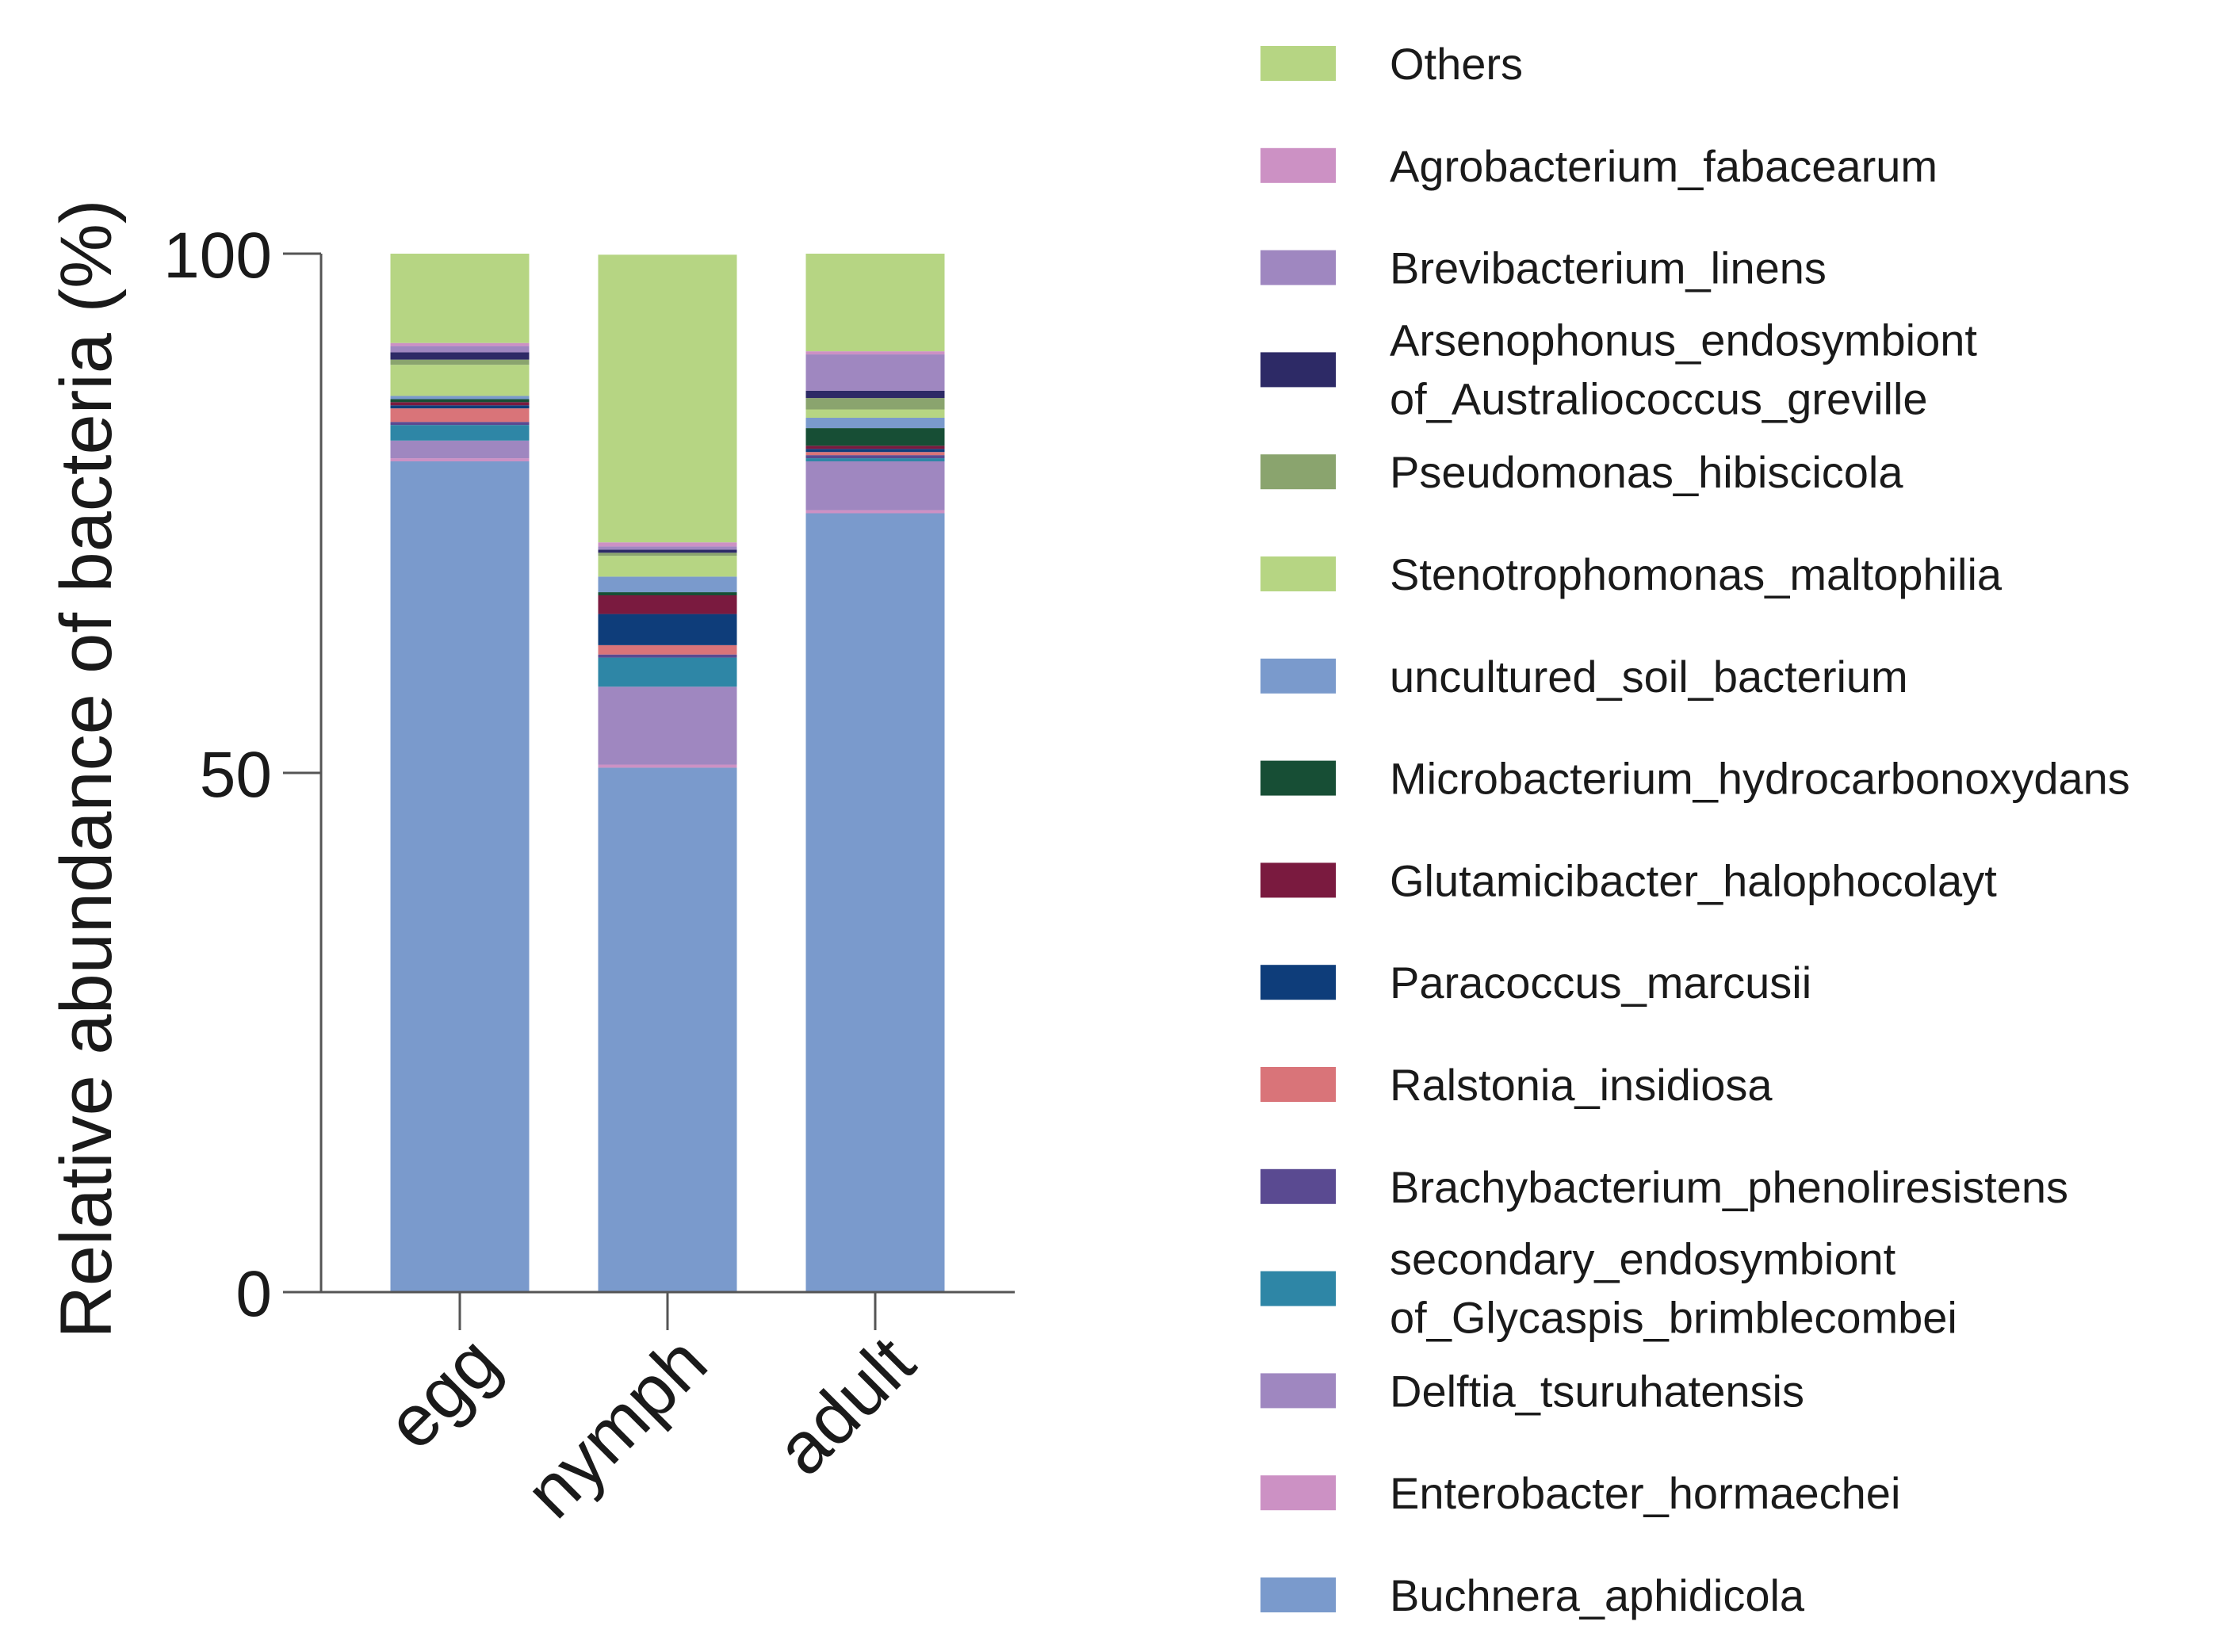 This screenshot has height=1652, width=2234. What do you see at coordinates (616, 1427) in the screenshot?
I see `x-tick-label: nymph` at bounding box center [616, 1427].